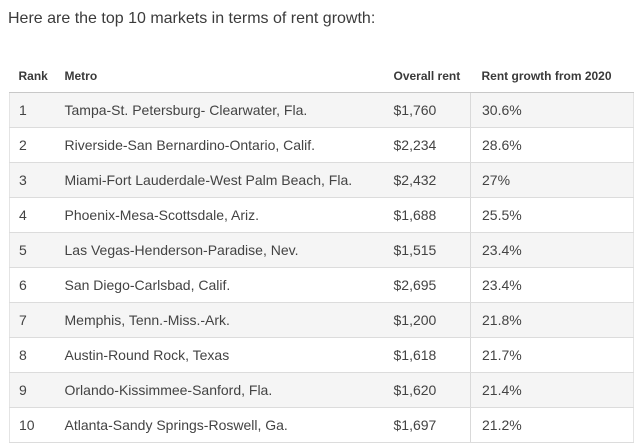  What do you see at coordinates (219, 145) in the screenshot?
I see `cell-metro: Riverside-San Bernardino-Ontario, Calif.` at bounding box center [219, 145].